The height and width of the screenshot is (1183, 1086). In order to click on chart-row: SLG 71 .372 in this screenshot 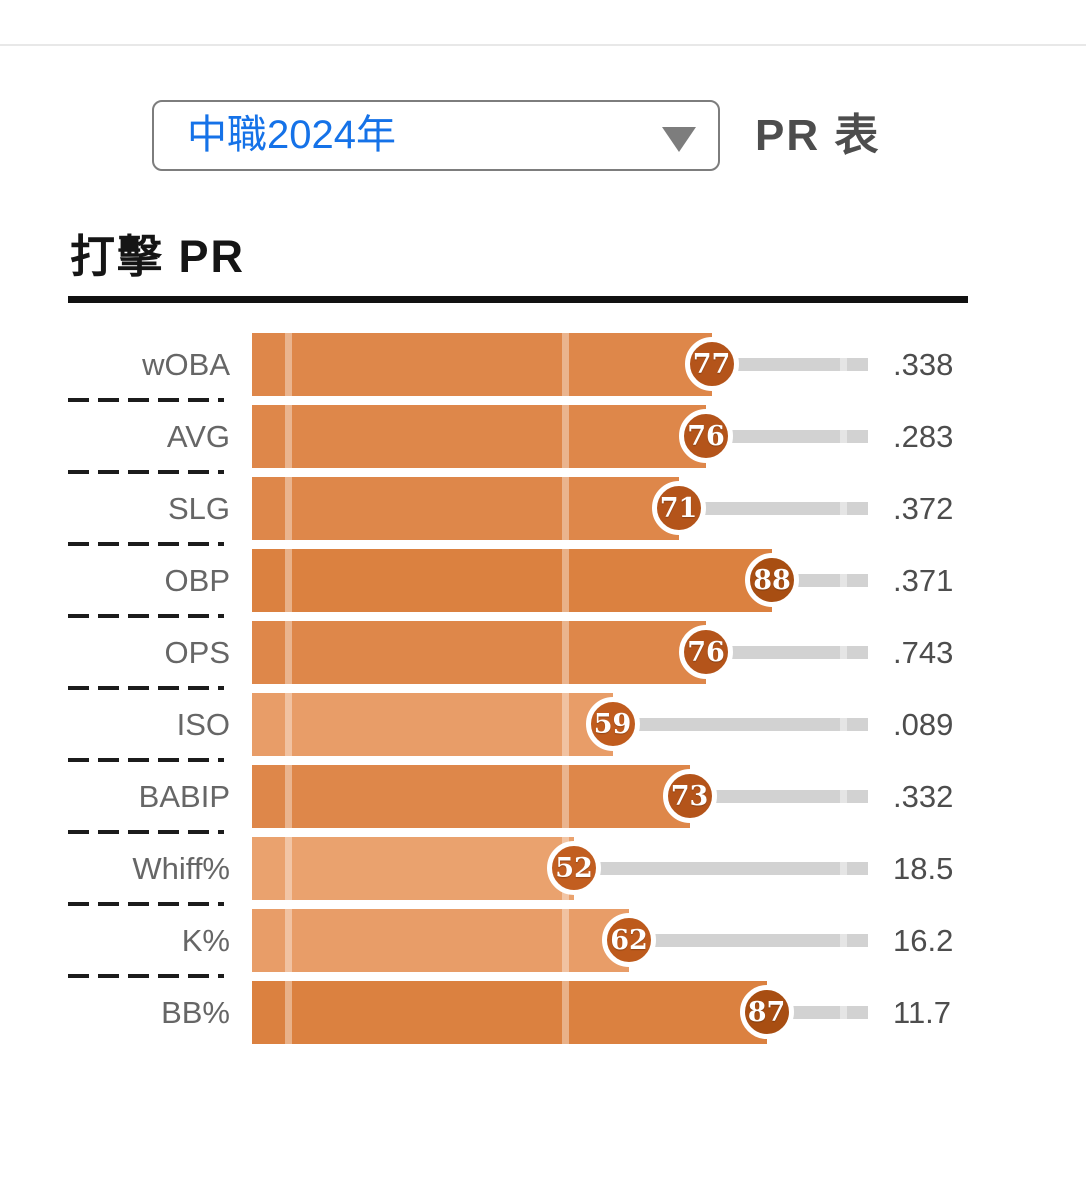, I will do `click(543, 505)`.